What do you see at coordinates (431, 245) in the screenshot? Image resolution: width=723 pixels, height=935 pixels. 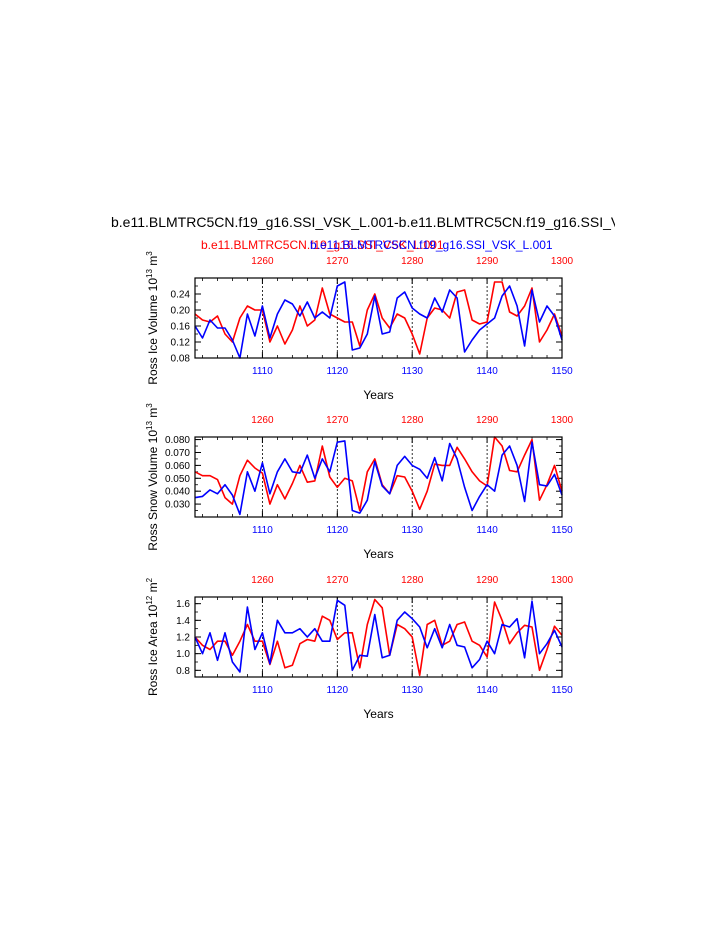 I see `subtitle-blue: b.e11.BLMTRC5CN.f19_g16.SSI_VSK_L.001` at bounding box center [431, 245].